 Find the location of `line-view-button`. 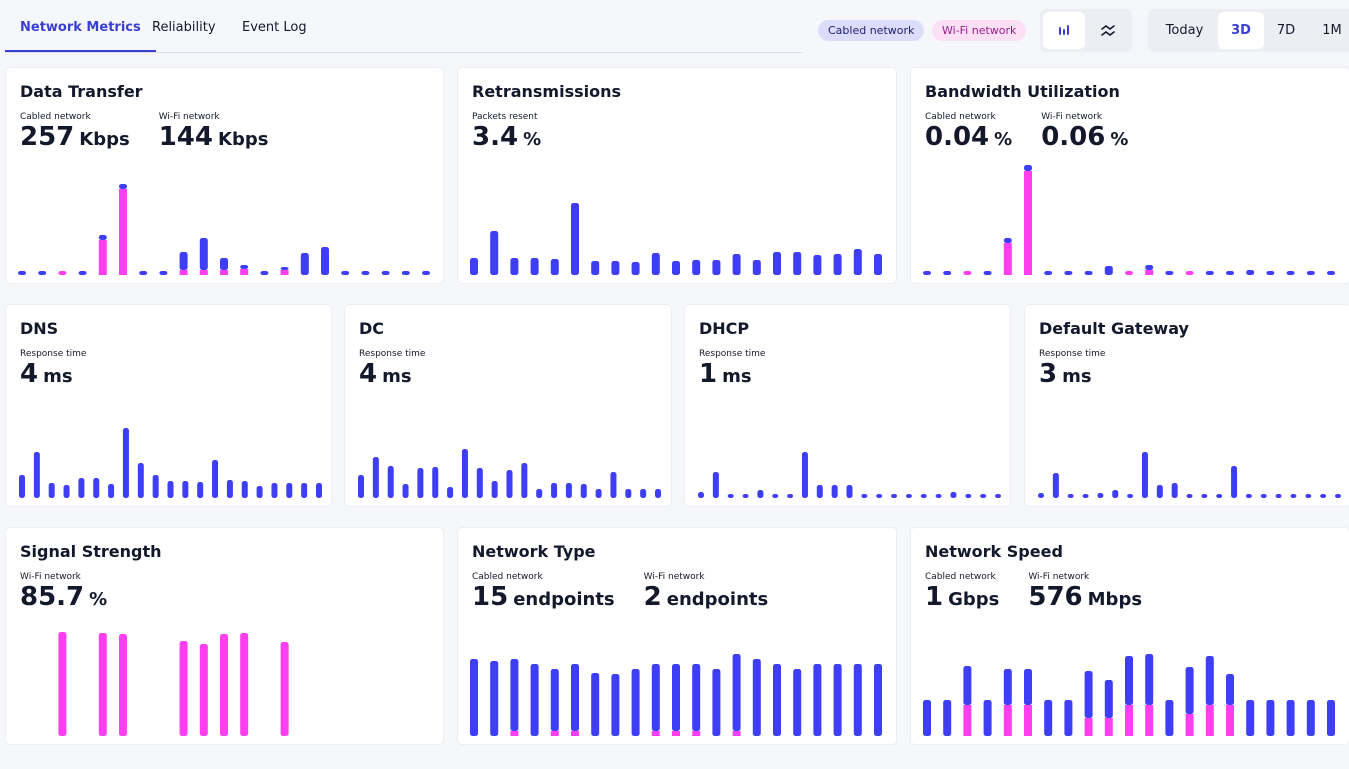

line-view-button is located at coordinates (1108, 30).